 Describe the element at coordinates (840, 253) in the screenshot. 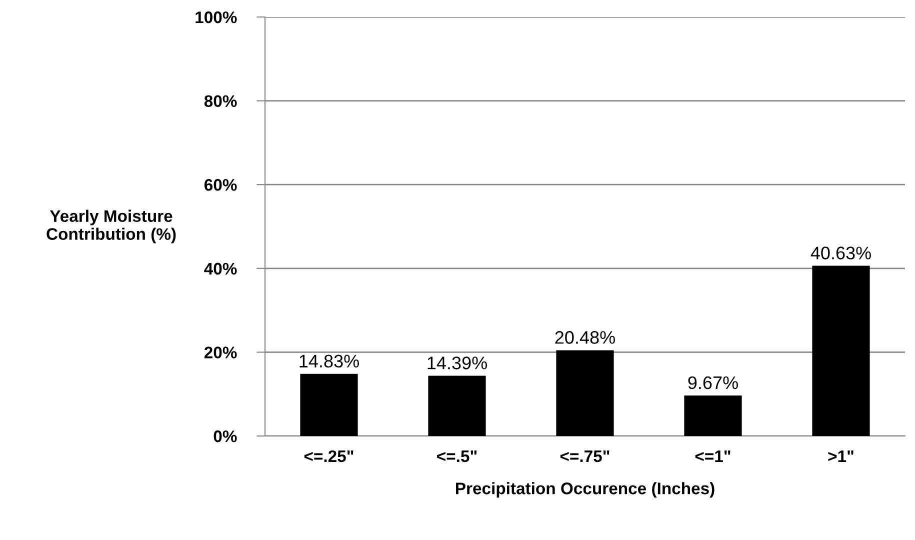

I see `data-label: 40.63%` at that location.